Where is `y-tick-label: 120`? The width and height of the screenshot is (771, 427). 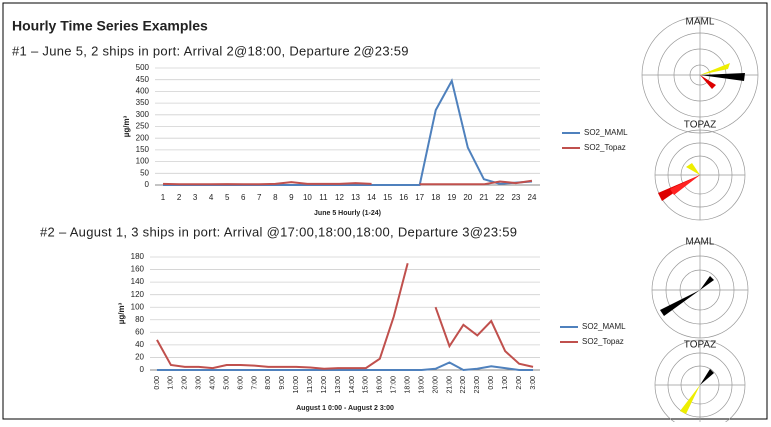
y-tick-label: 120 is located at coordinates (138, 294).